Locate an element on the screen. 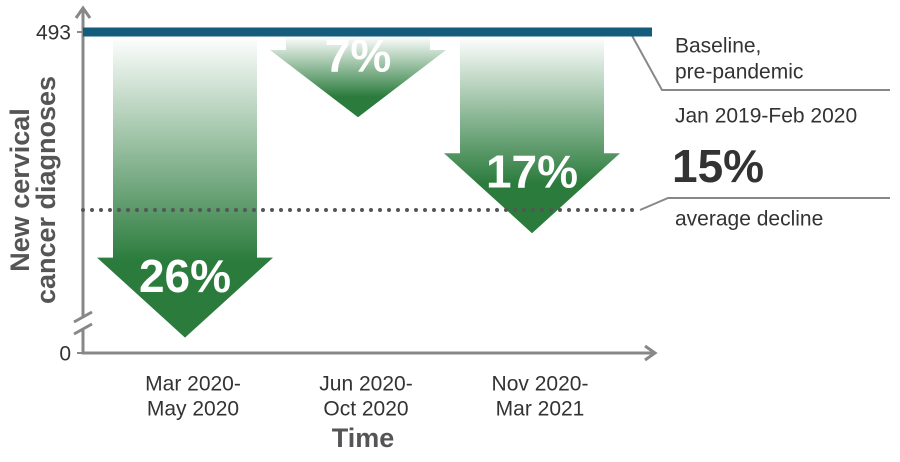 The height and width of the screenshot is (462, 900). value-label: 26% is located at coordinates (185, 276).